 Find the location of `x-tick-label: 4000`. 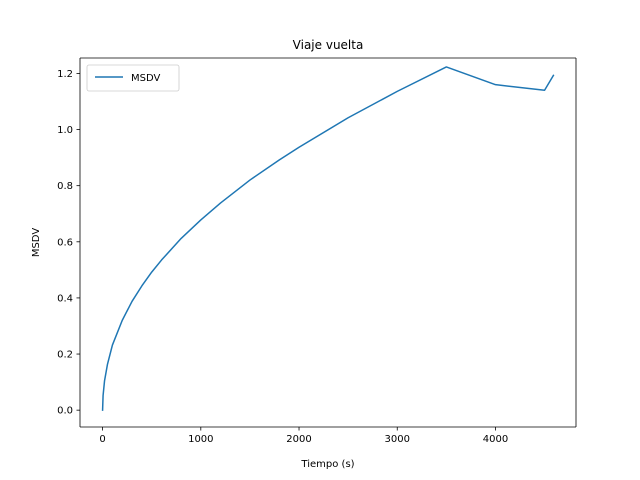

x-tick-label: 4000 is located at coordinates (495, 439).